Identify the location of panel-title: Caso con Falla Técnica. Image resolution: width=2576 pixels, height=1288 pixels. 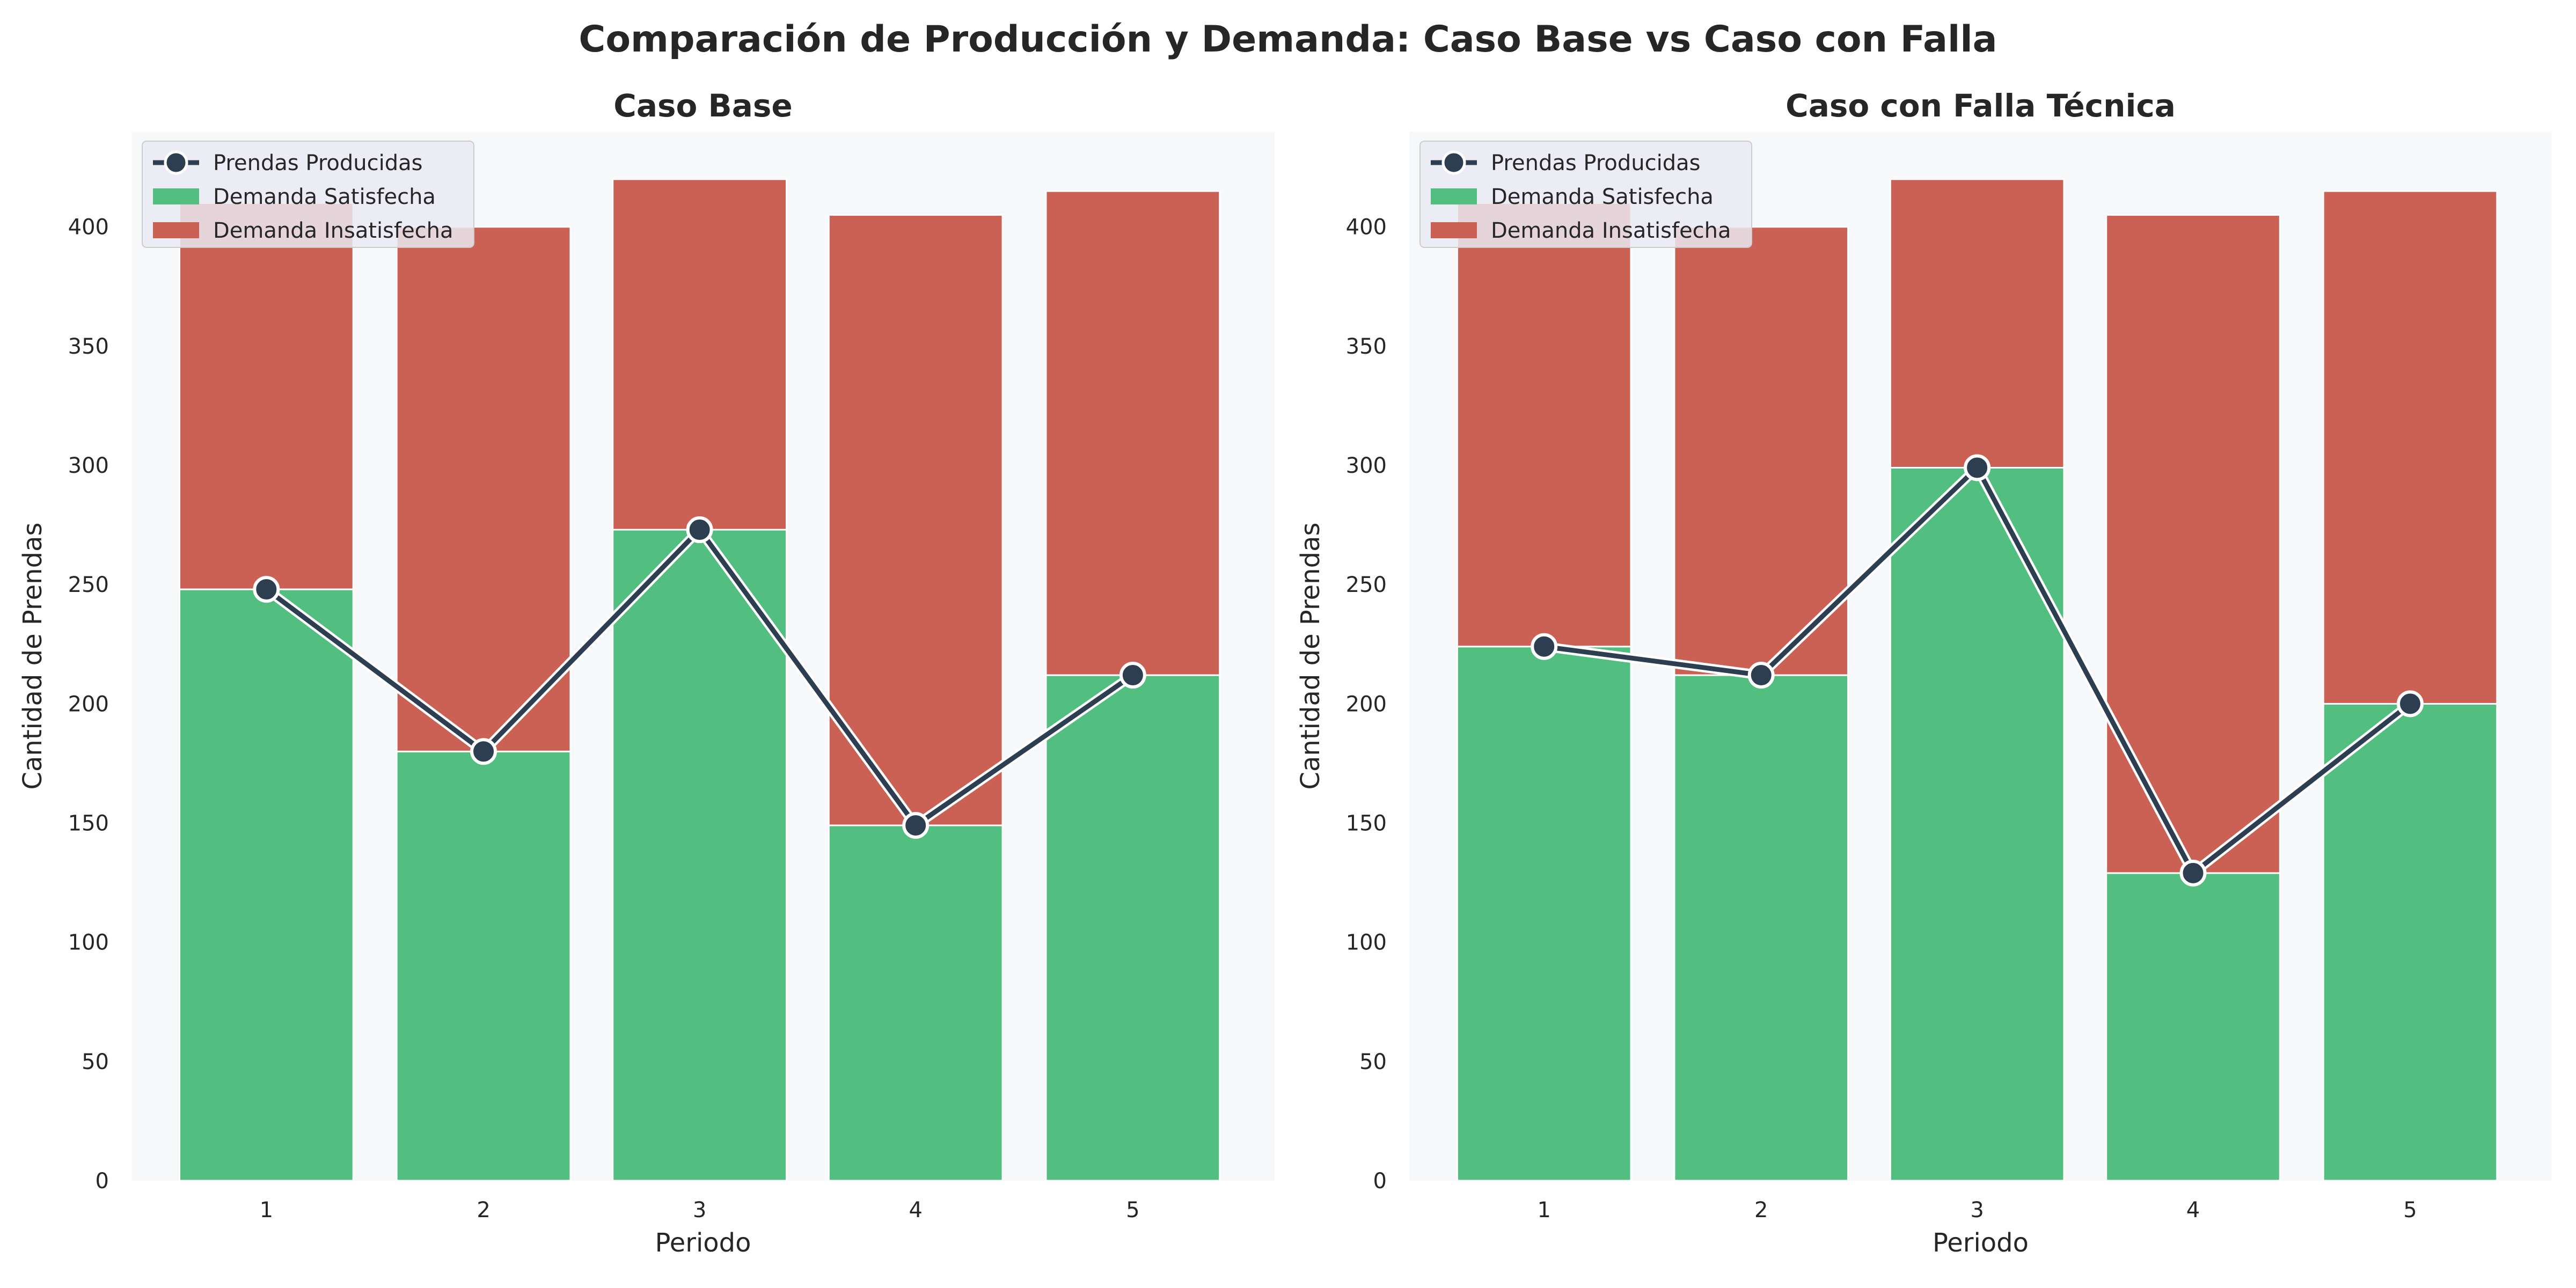
(1980, 105).